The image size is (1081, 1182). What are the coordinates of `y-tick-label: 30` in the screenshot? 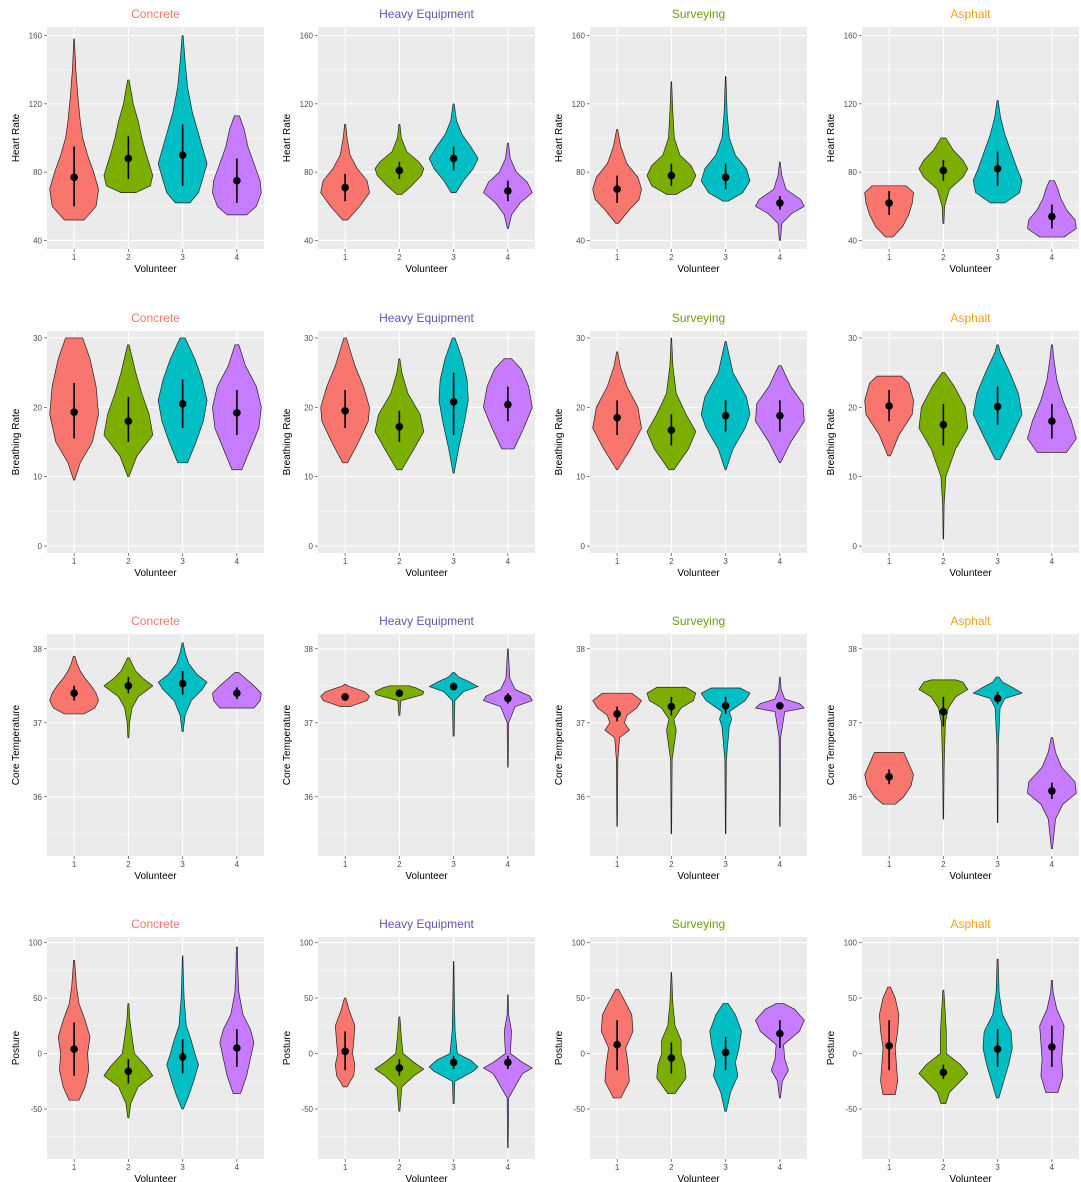 It's located at (580, 338).